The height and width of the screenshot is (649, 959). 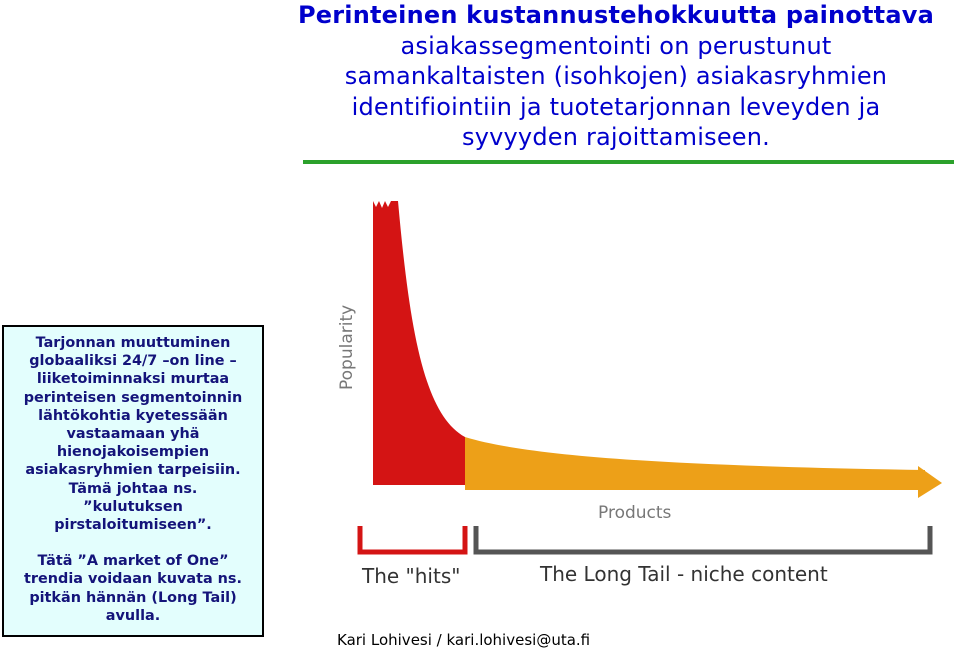 I want to click on long-tail-area, so click(x=702, y=466).